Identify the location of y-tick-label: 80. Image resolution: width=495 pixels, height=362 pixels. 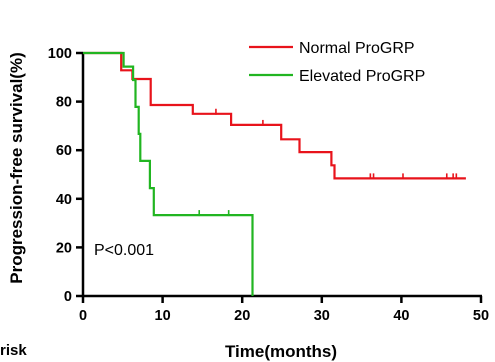
(64, 103).